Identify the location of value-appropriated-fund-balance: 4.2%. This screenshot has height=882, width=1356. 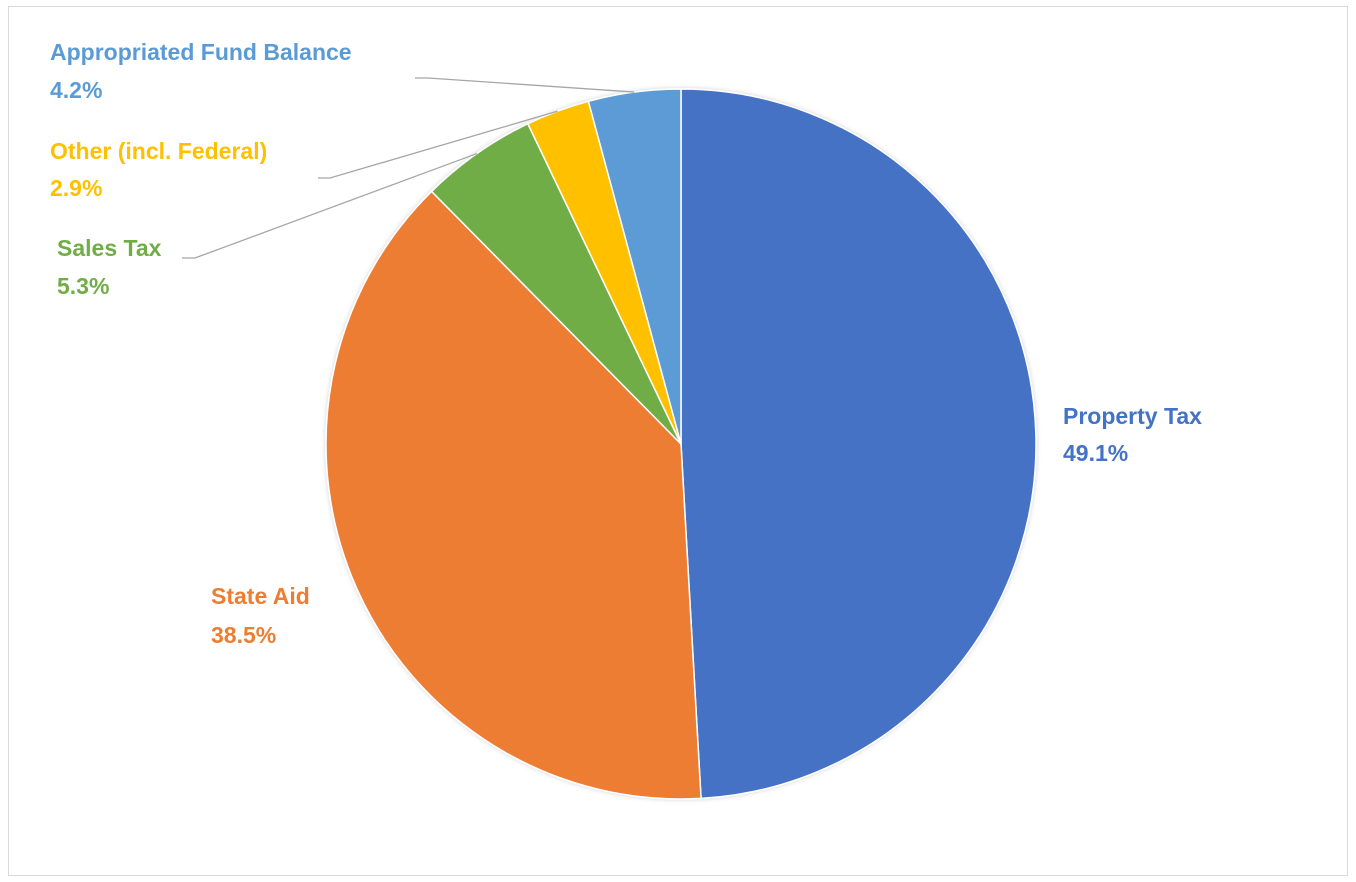
(76, 90).